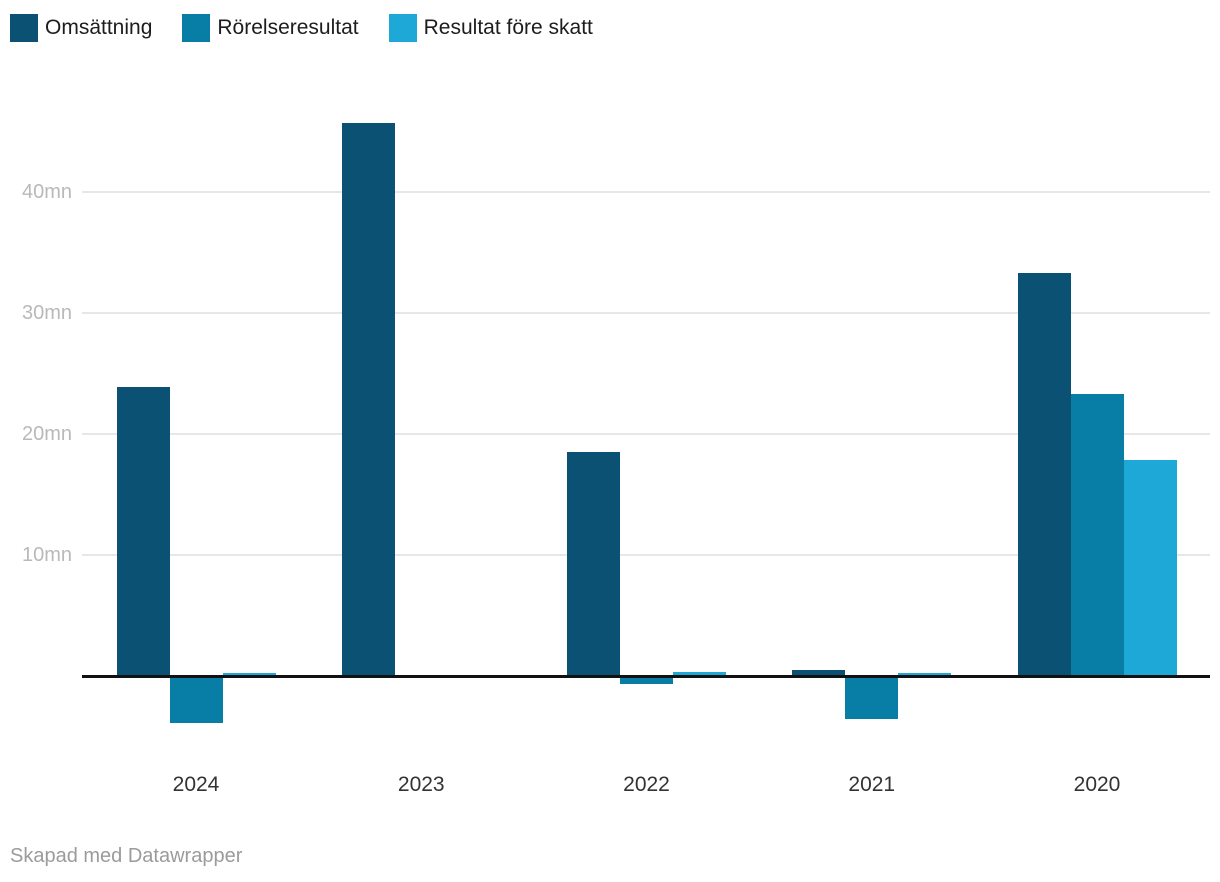  Describe the element at coordinates (46, 555) in the screenshot. I see `y-axis-label-10mn: 10mn` at that location.